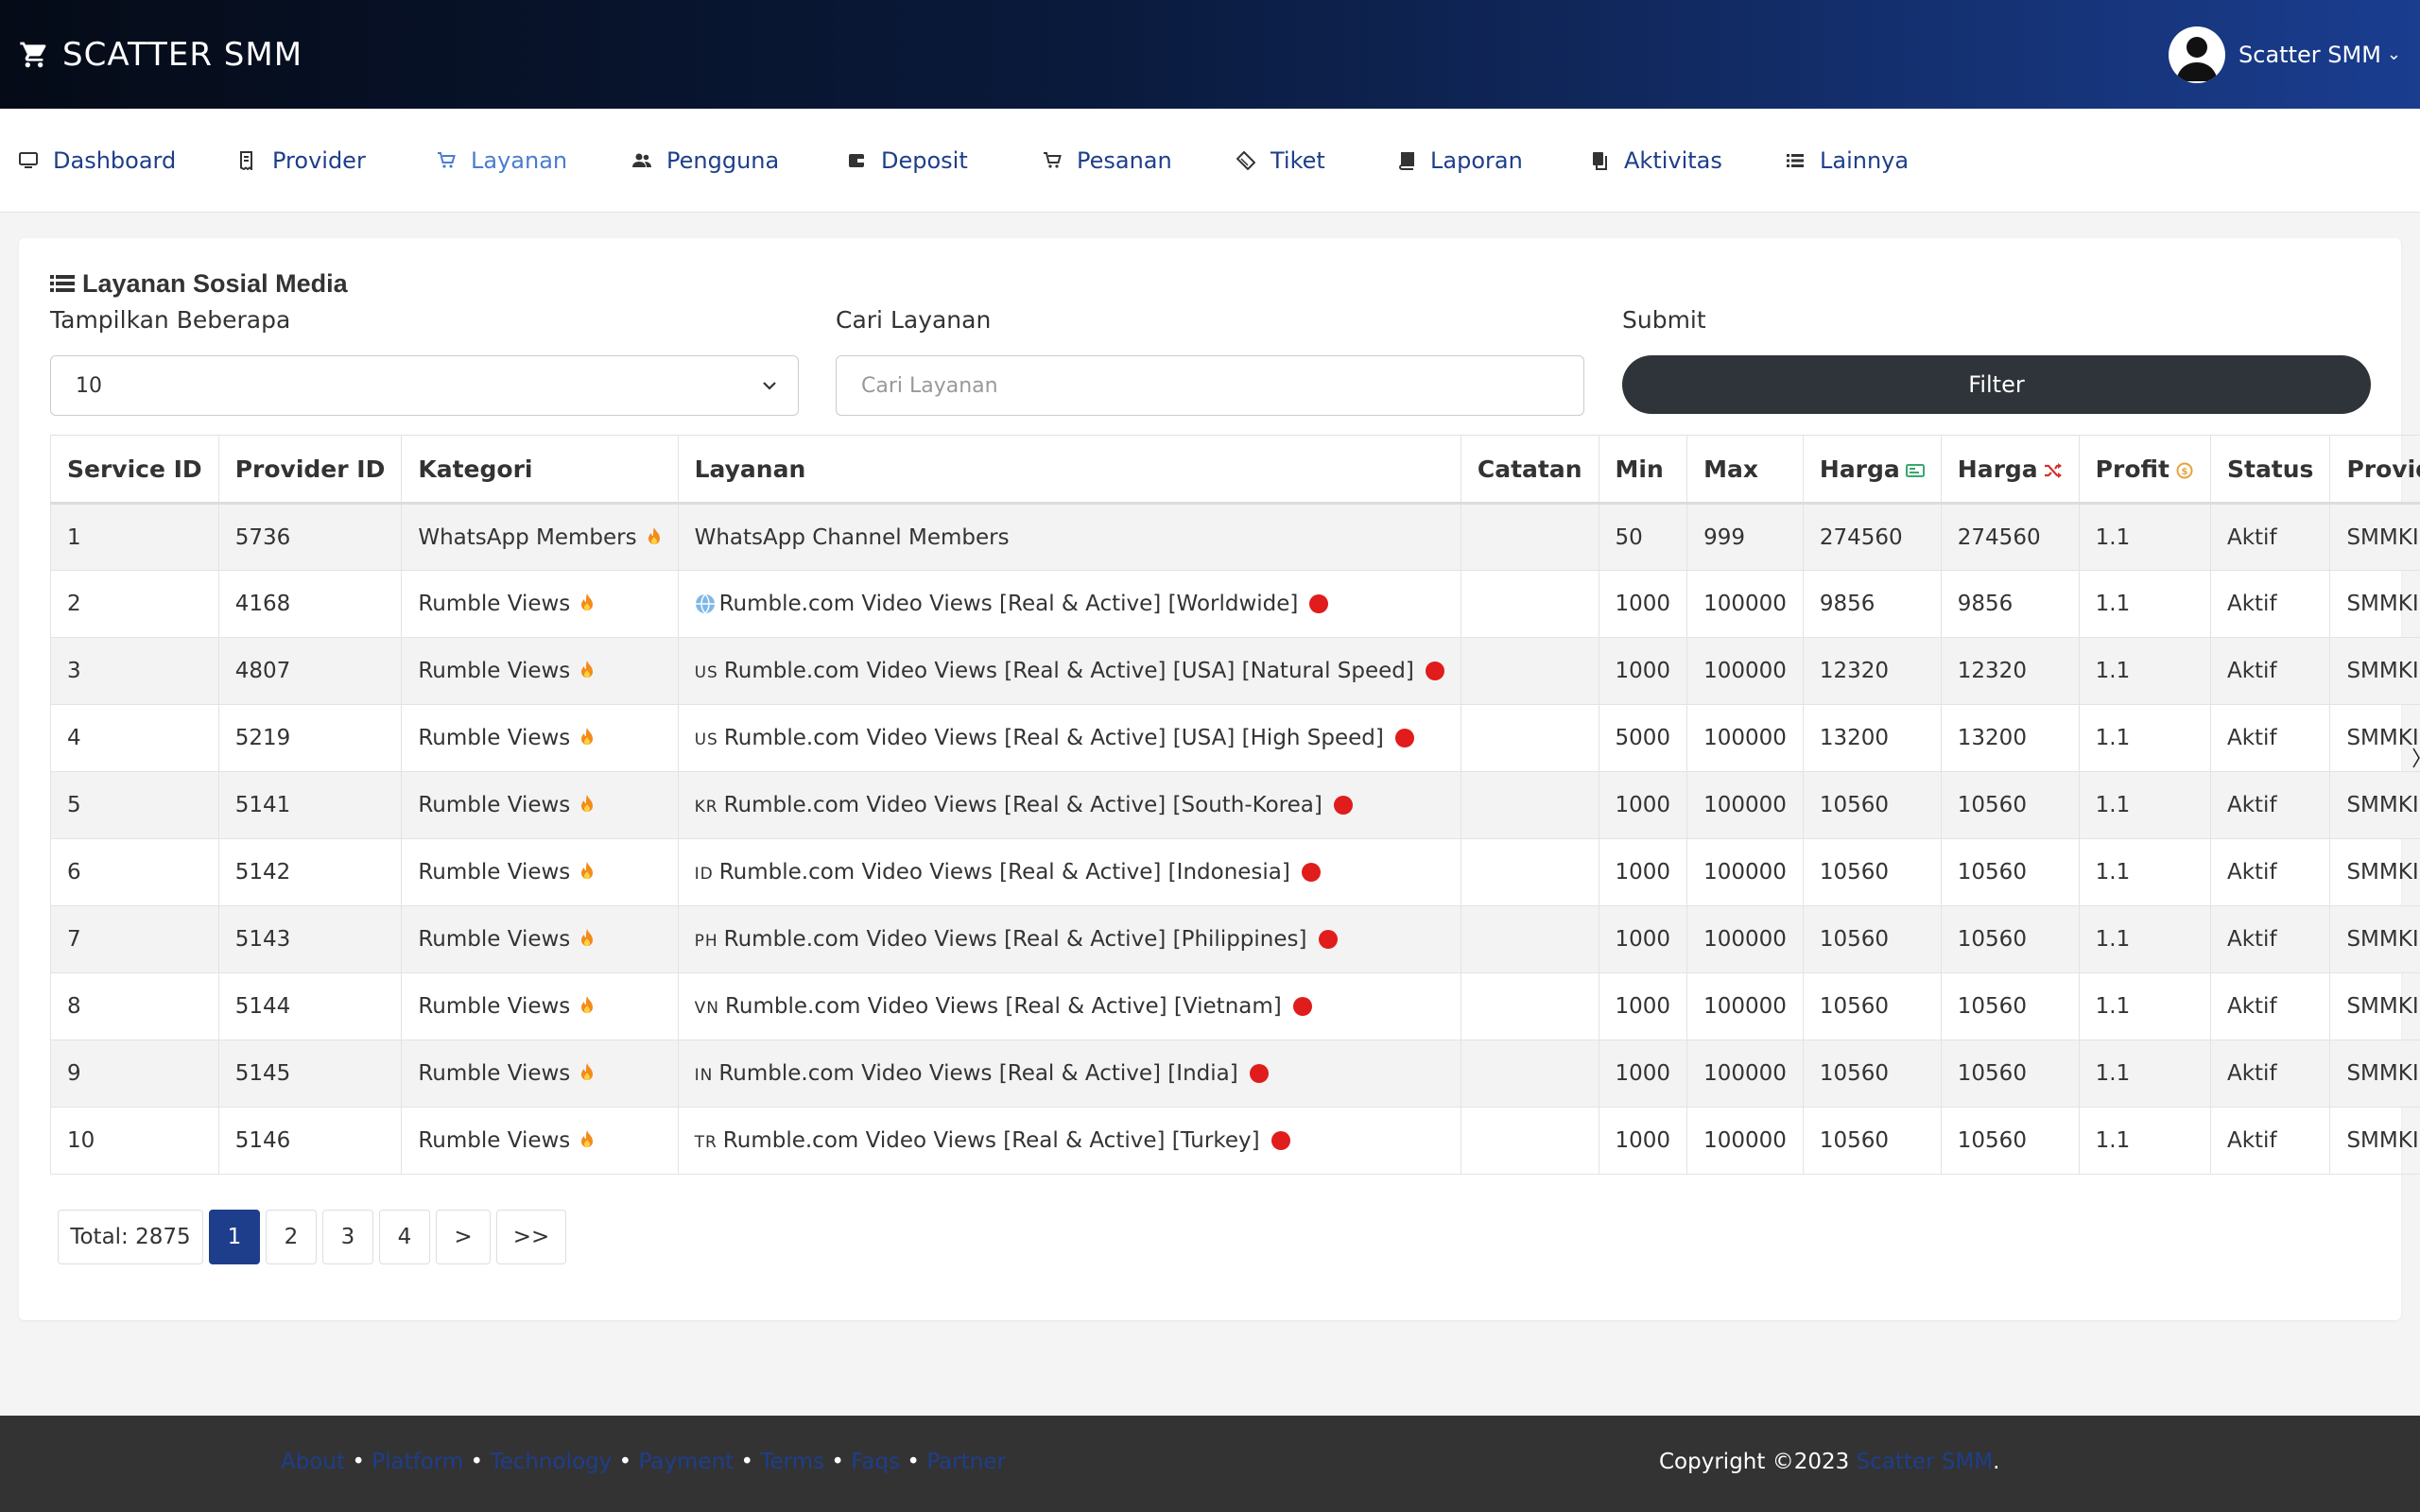  What do you see at coordinates (291, 1237) in the screenshot?
I see `page-2-button: 2` at bounding box center [291, 1237].